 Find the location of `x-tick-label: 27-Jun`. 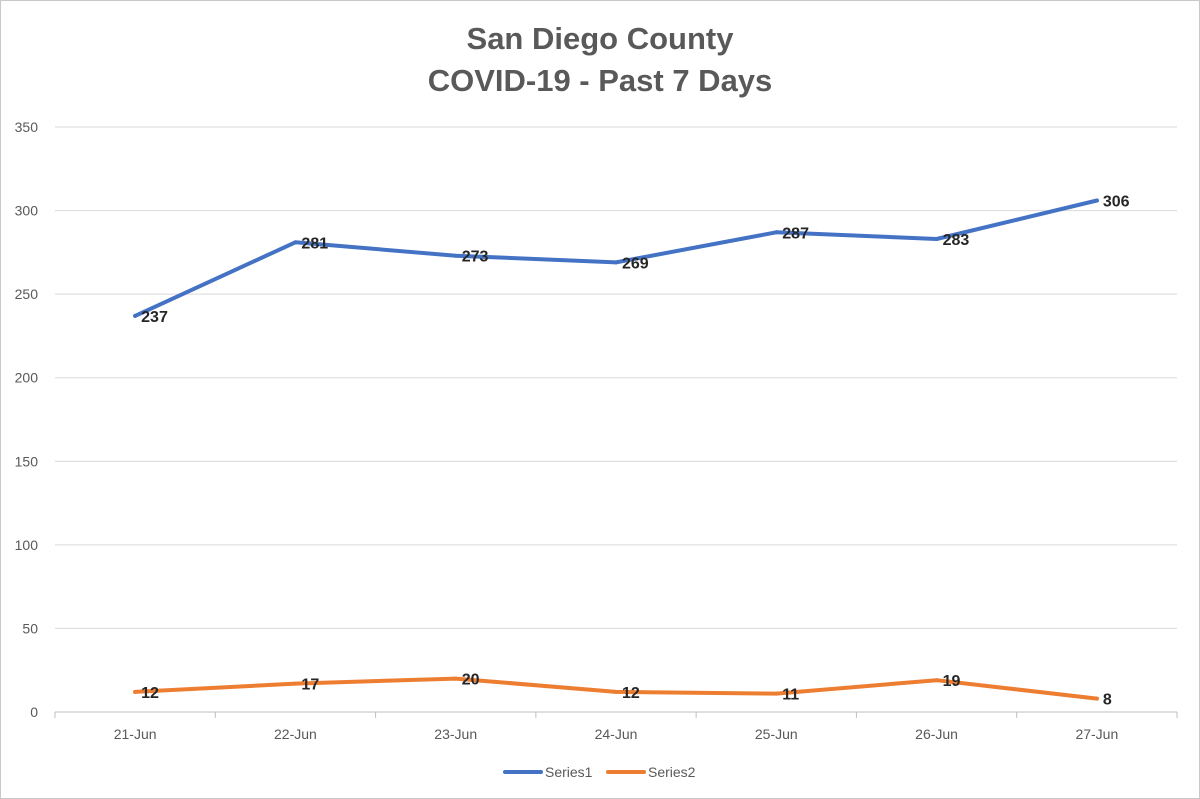

x-tick-label: 27-Jun is located at coordinates (1096, 734).